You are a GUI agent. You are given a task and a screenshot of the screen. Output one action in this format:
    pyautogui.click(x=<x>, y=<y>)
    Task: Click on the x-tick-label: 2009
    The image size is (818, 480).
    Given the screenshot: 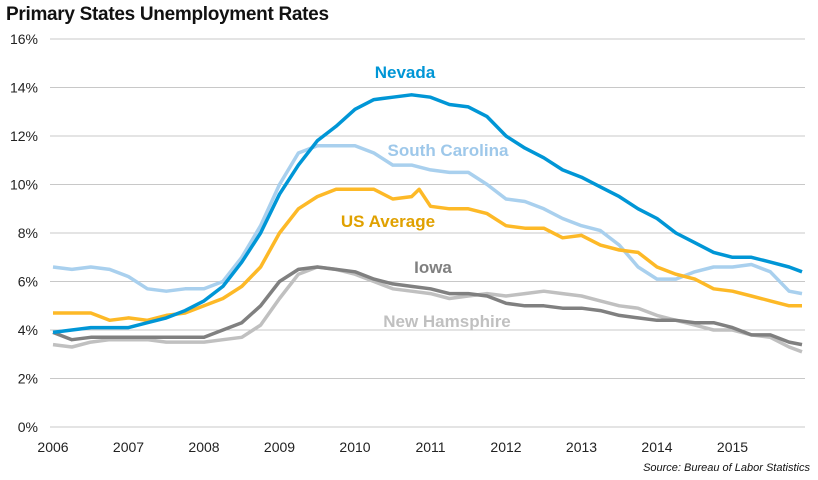 What is the action you would take?
    pyautogui.click(x=279, y=447)
    